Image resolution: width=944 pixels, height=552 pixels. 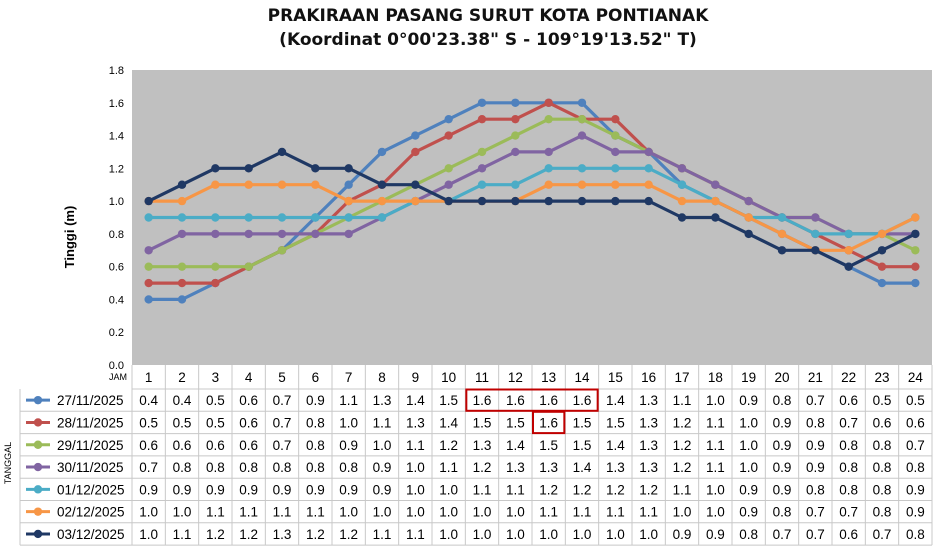 What do you see at coordinates (416, 377) in the screenshot?
I see `hour-label: 9` at bounding box center [416, 377].